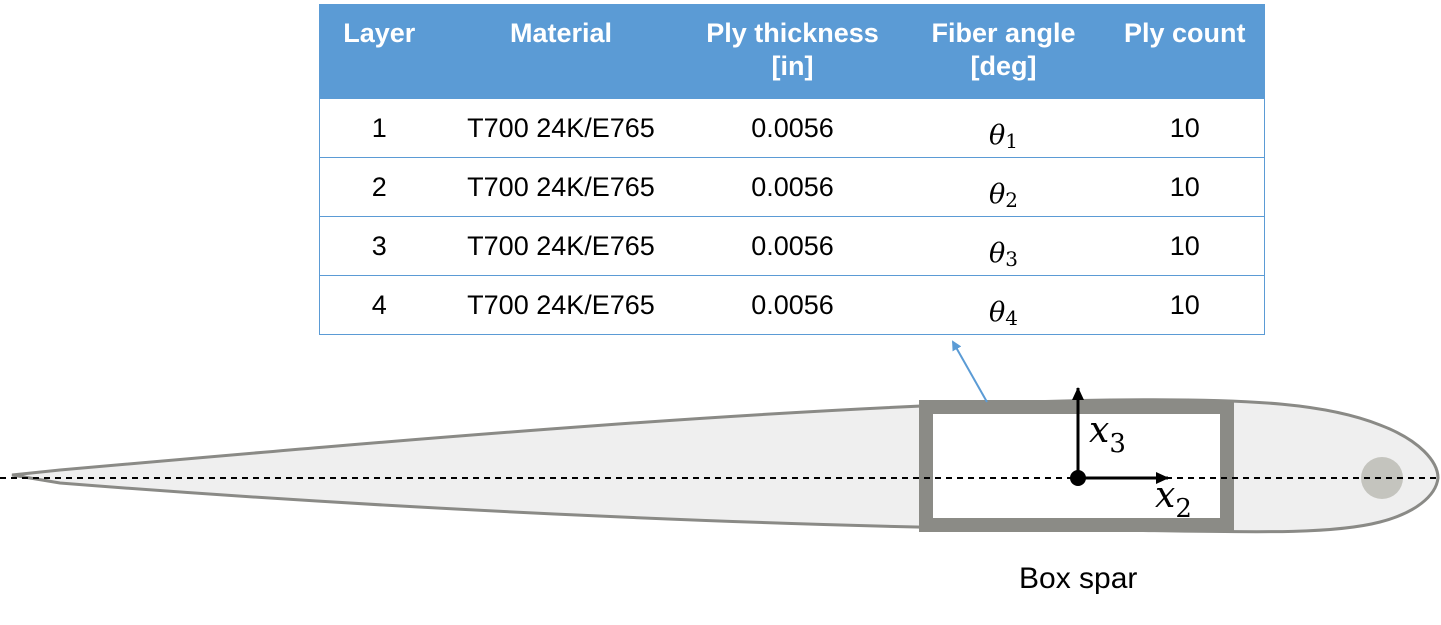  I want to click on cell-layer: 1, so click(379, 128).